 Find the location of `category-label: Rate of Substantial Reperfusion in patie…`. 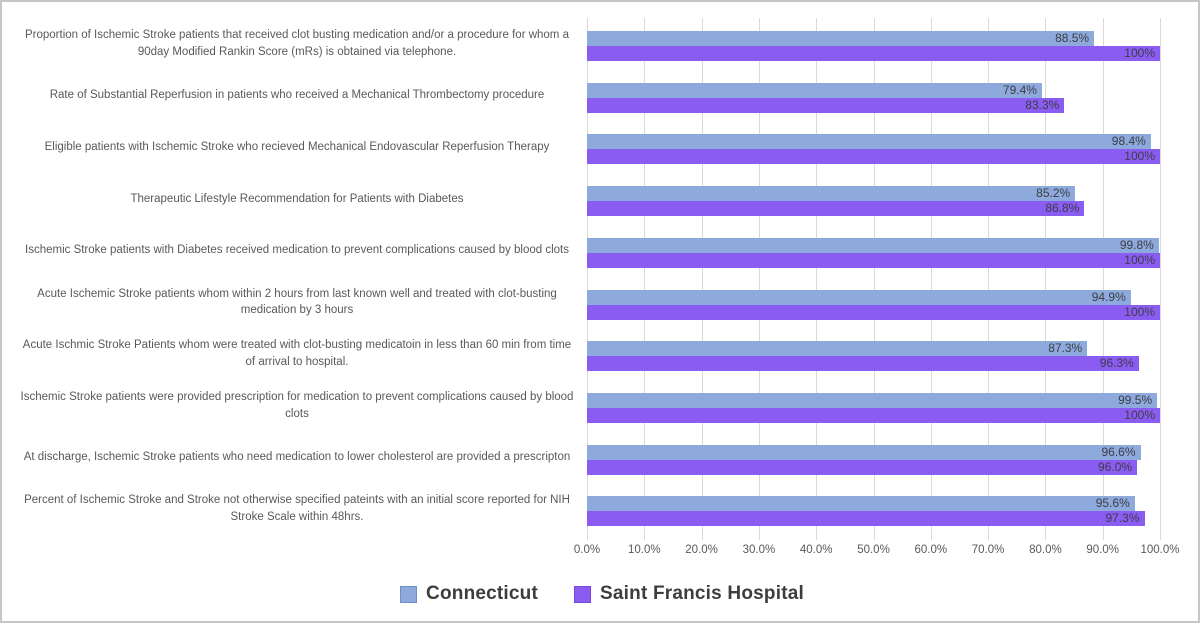

category-label: Rate of Substantial Reperfusion in patie… is located at coordinates (297, 95).